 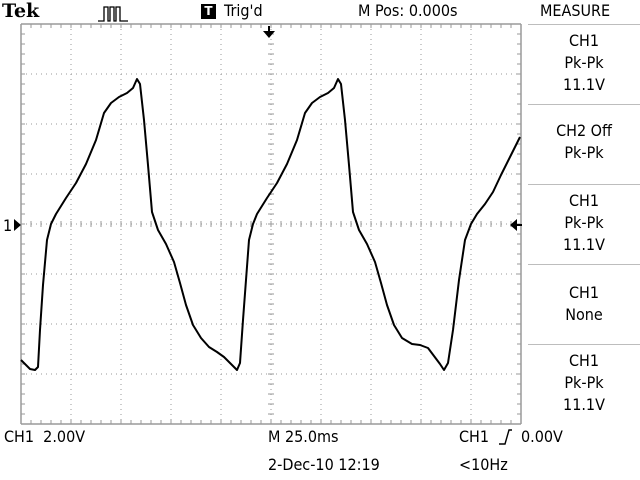 I want to click on trigger-level-stem, so click(x=519, y=225).